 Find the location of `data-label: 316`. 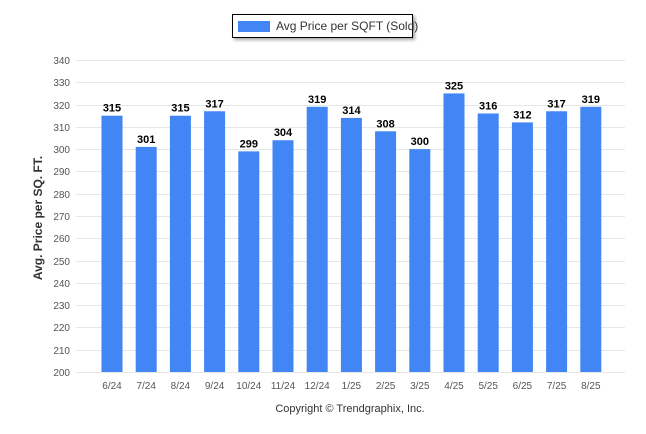

data-label: 316 is located at coordinates (488, 106).